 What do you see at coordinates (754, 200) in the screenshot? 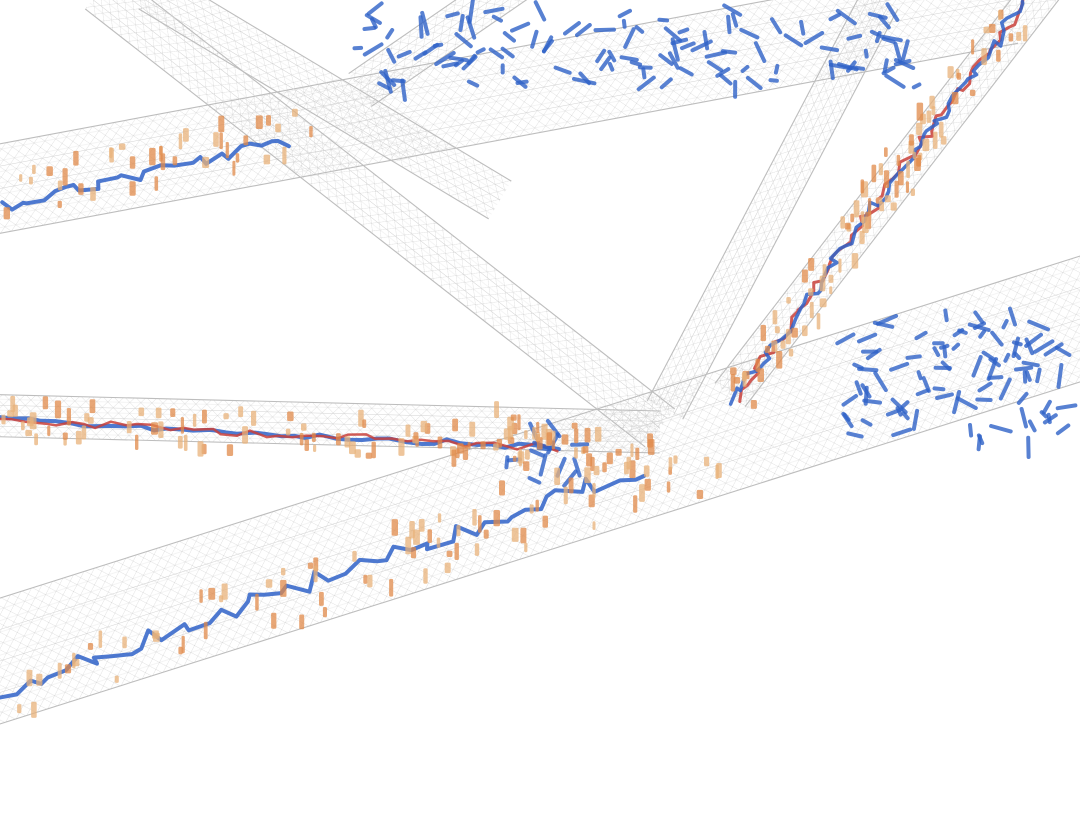
I see `tube-right-vertical-edge-top` at bounding box center [754, 200].